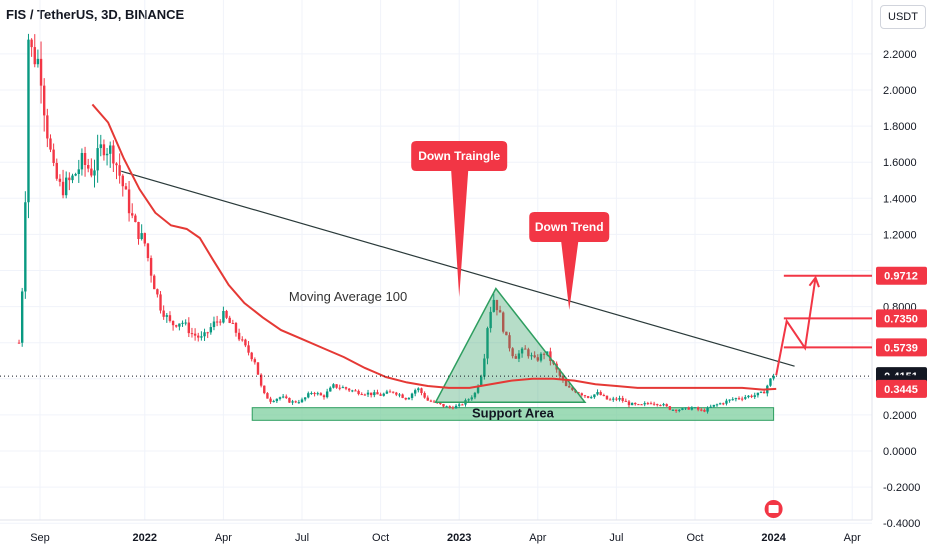 This screenshot has height=550, width=932. What do you see at coordinates (900, 416) in the screenshot?
I see `y-tick-label: 0.2000` at bounding box center [900, 416].